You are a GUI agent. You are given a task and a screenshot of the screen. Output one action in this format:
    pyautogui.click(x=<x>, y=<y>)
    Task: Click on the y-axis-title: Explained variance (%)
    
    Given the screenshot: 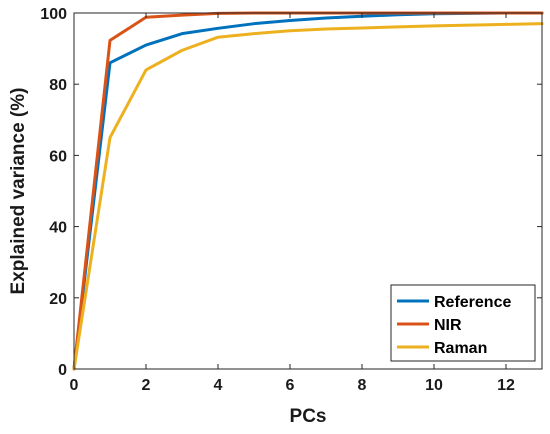 What is the action you would take?
    pyautogui.click(x=18, y=191)
    